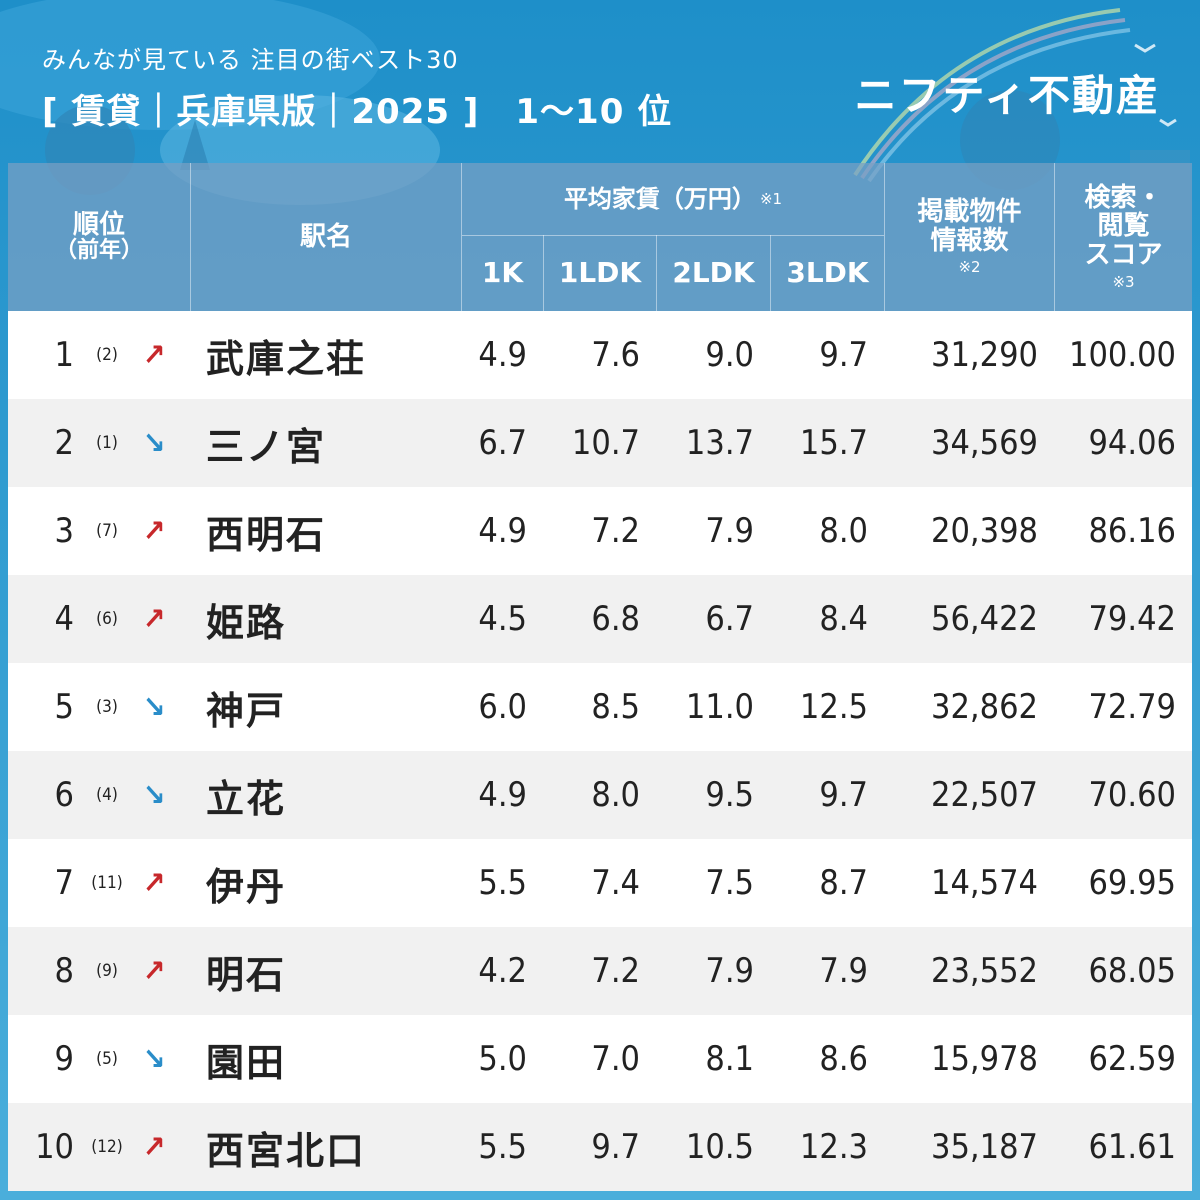 This screenshot has height=1200, width=1200. I want to click on station-name: 園田, so click(246, 1062).